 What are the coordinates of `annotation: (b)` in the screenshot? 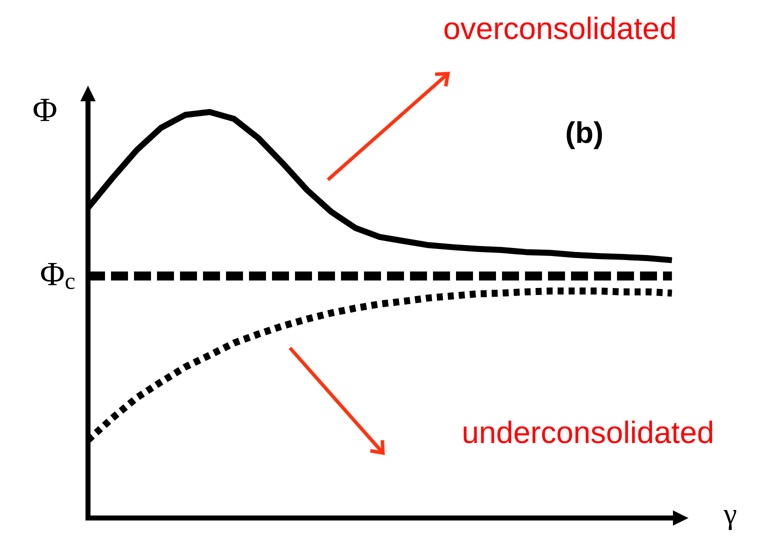 It's located at (584, 135).